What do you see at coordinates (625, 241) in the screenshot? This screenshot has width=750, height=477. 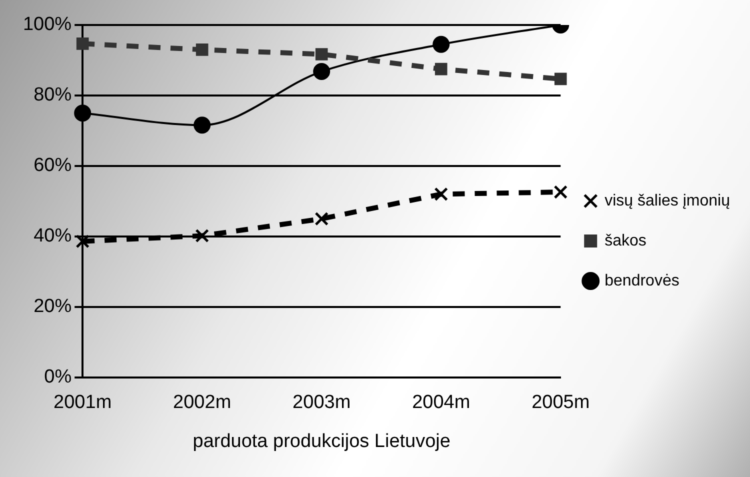 I see `legend-label: šakos` at bounding box center [625, 241].